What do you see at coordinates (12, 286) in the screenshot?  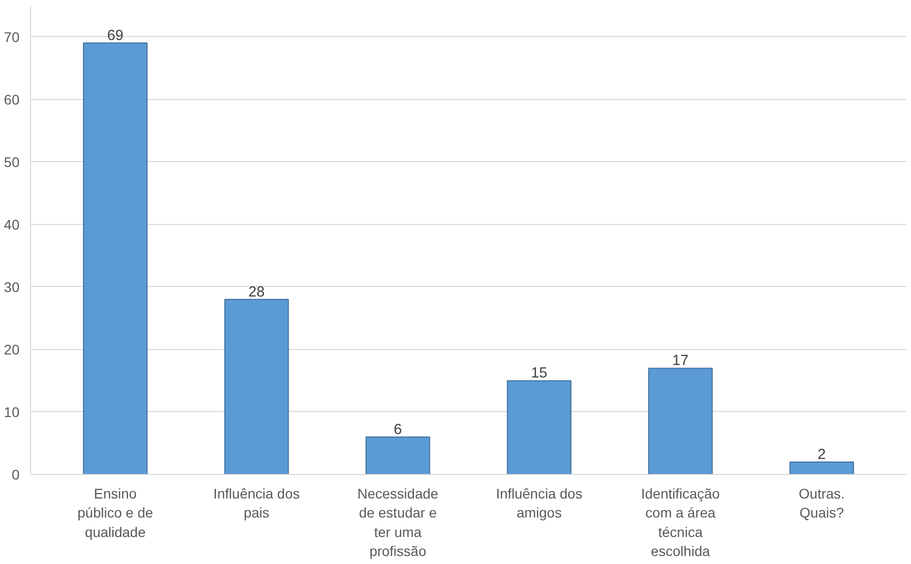 I see `y-tick-label: 30` at bounding box center [12, 286].